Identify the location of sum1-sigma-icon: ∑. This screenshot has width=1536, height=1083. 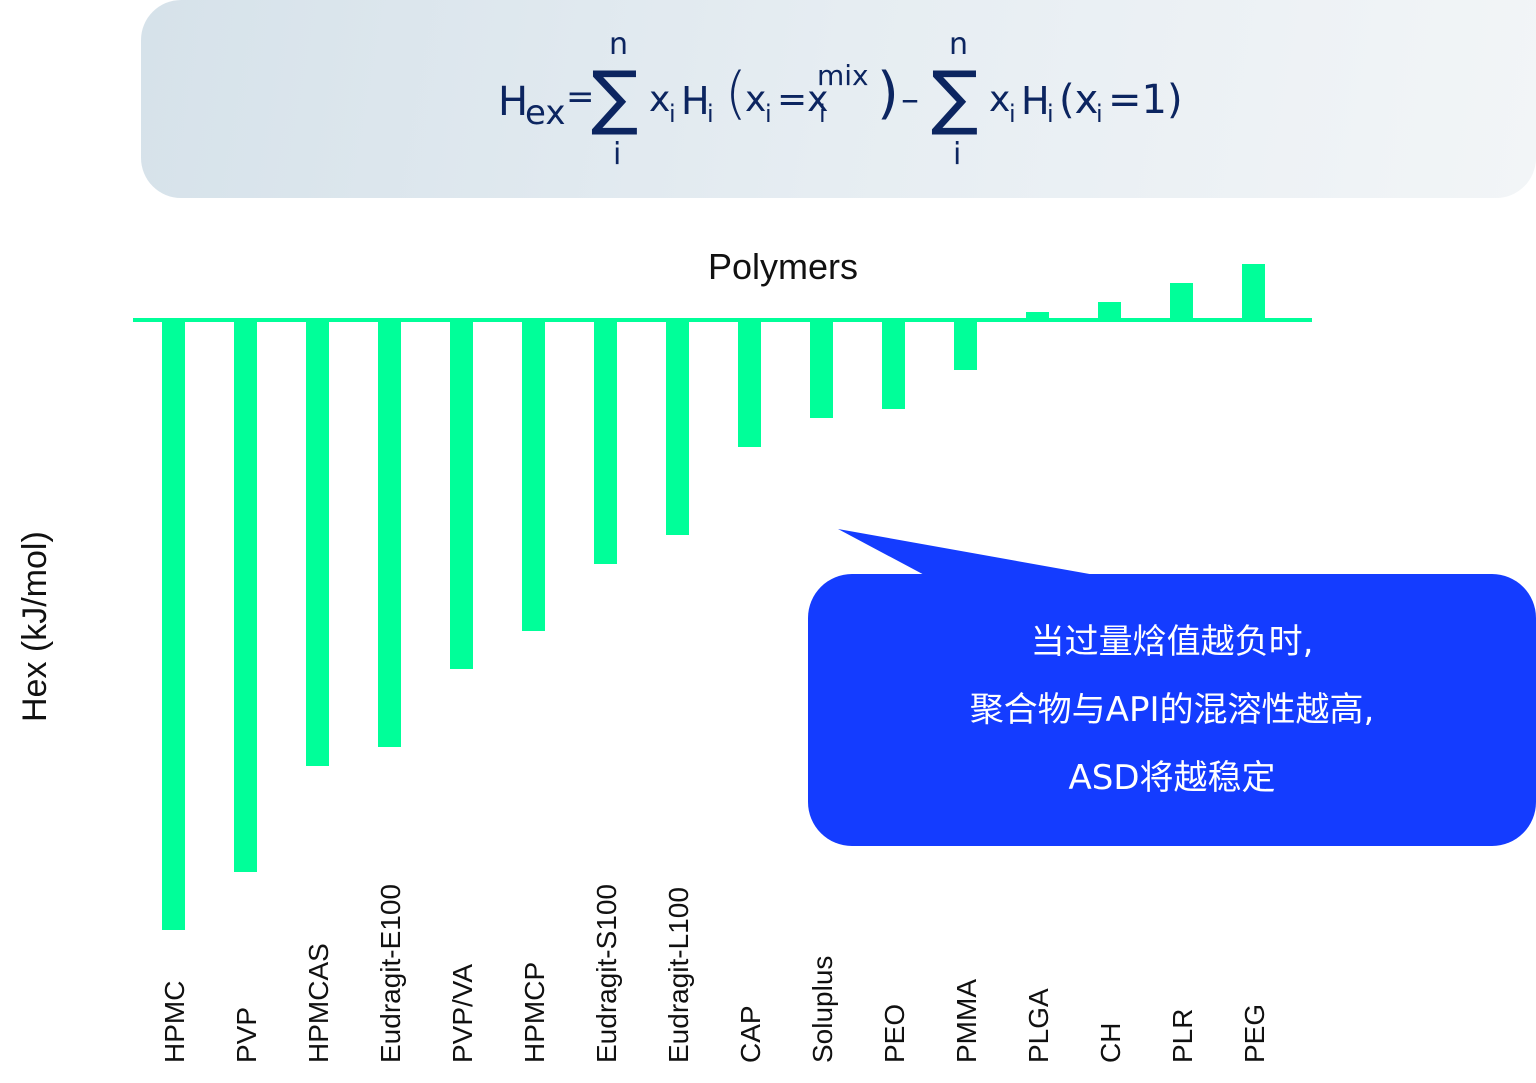
(615, 97).